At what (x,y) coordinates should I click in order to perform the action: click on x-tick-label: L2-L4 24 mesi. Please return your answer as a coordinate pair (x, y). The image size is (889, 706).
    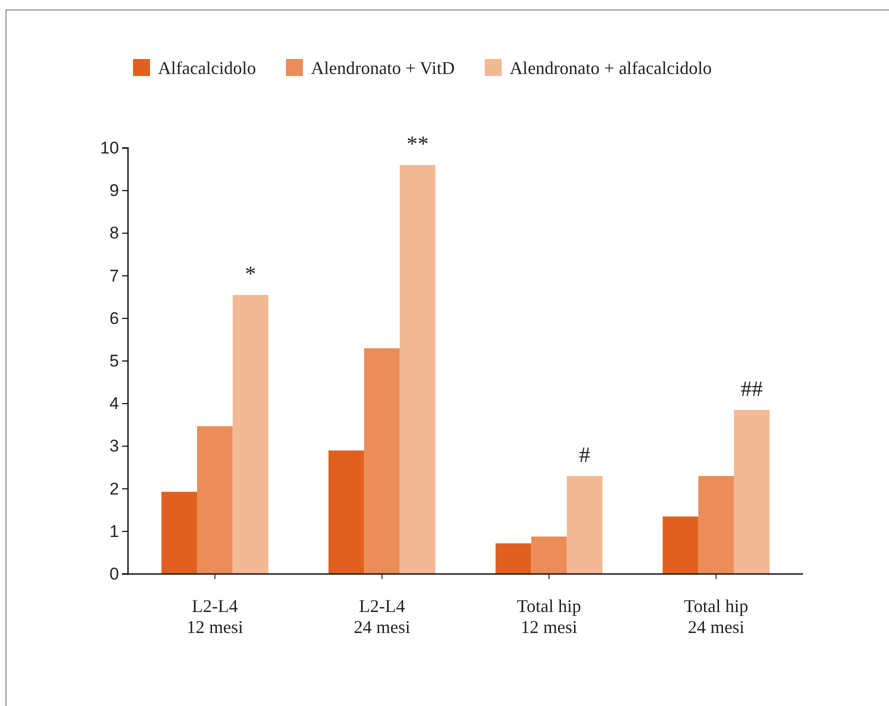
    Looking at the image, I should click on (382, 616).